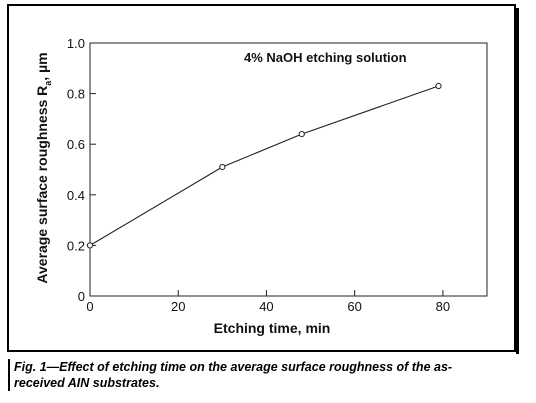  I want to click on x-tick-label: 60, so click(354, 306).